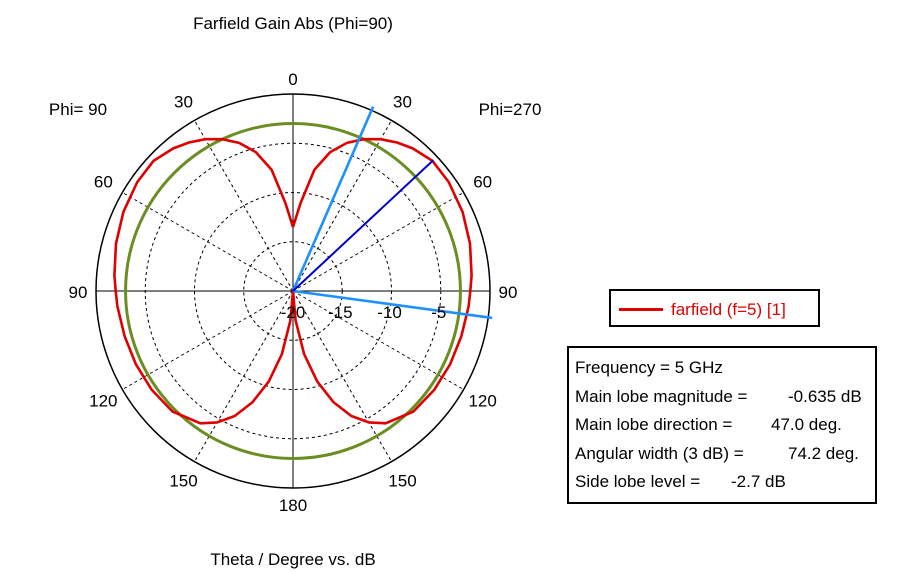  Describe the element at coordinates (293, 23) in the screenshot. I see `chart-title: Farfield Gain Abs (Phi=90)` at that location.